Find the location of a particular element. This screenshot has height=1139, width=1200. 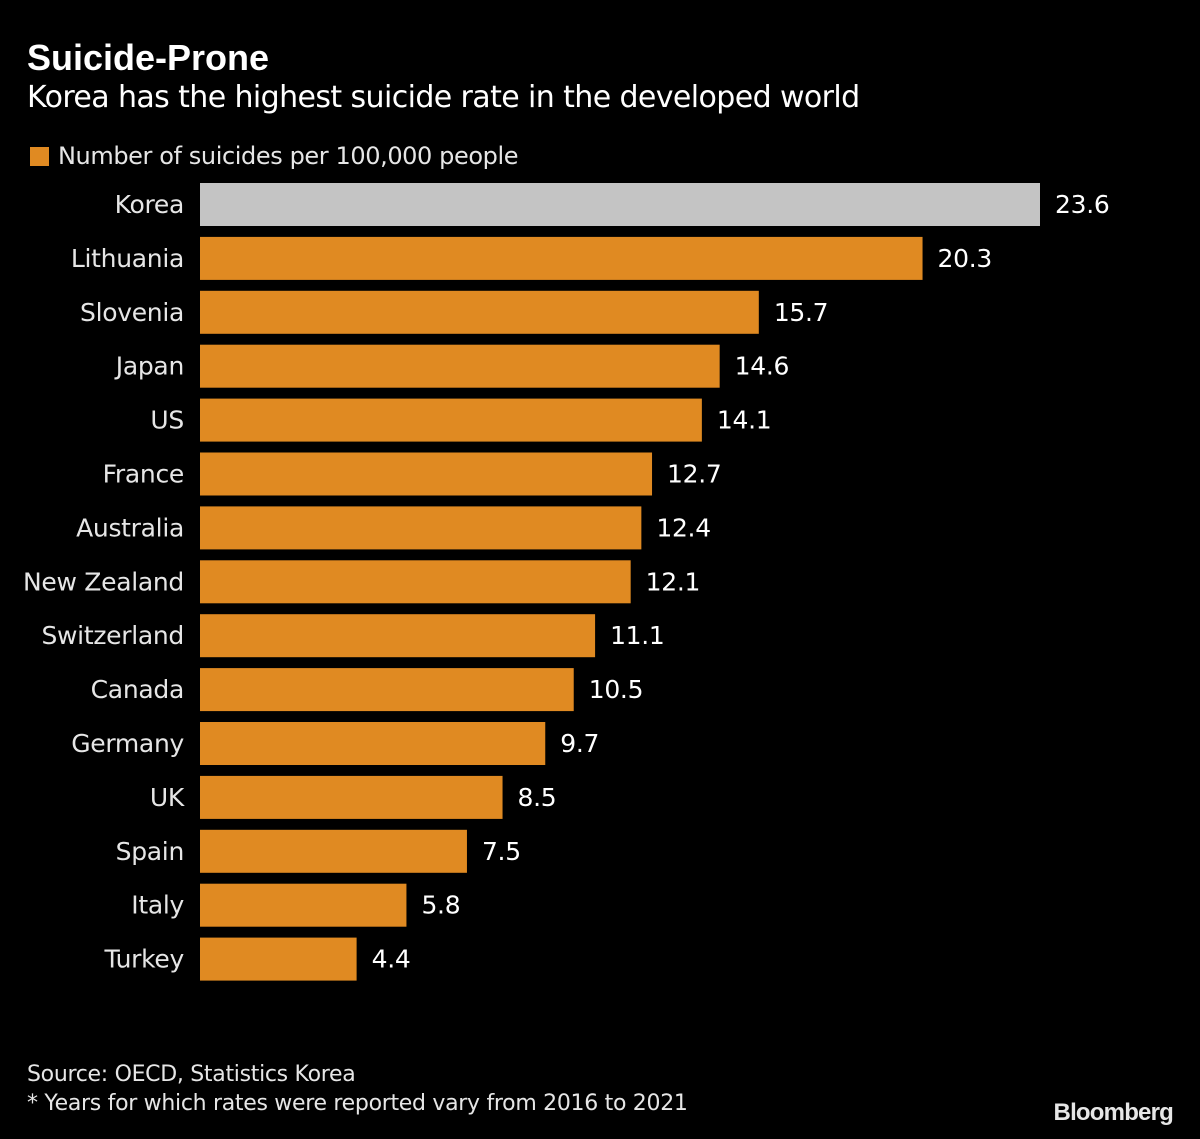

bar-australia is located at coordinates (421, 528).